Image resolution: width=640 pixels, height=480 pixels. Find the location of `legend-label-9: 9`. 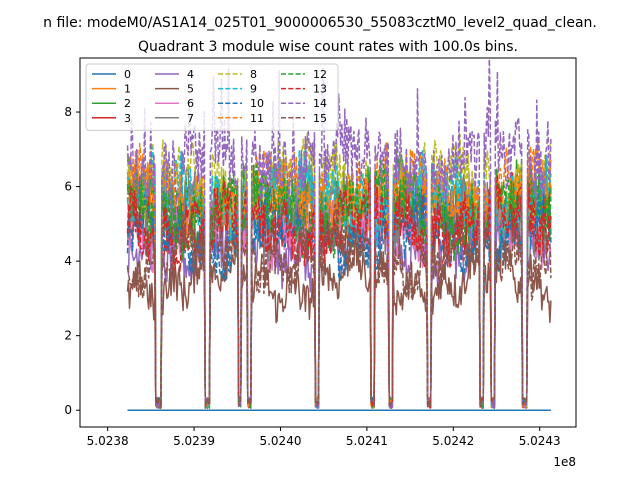

legend-label-9: 9 is located at coordinates (253, 89).